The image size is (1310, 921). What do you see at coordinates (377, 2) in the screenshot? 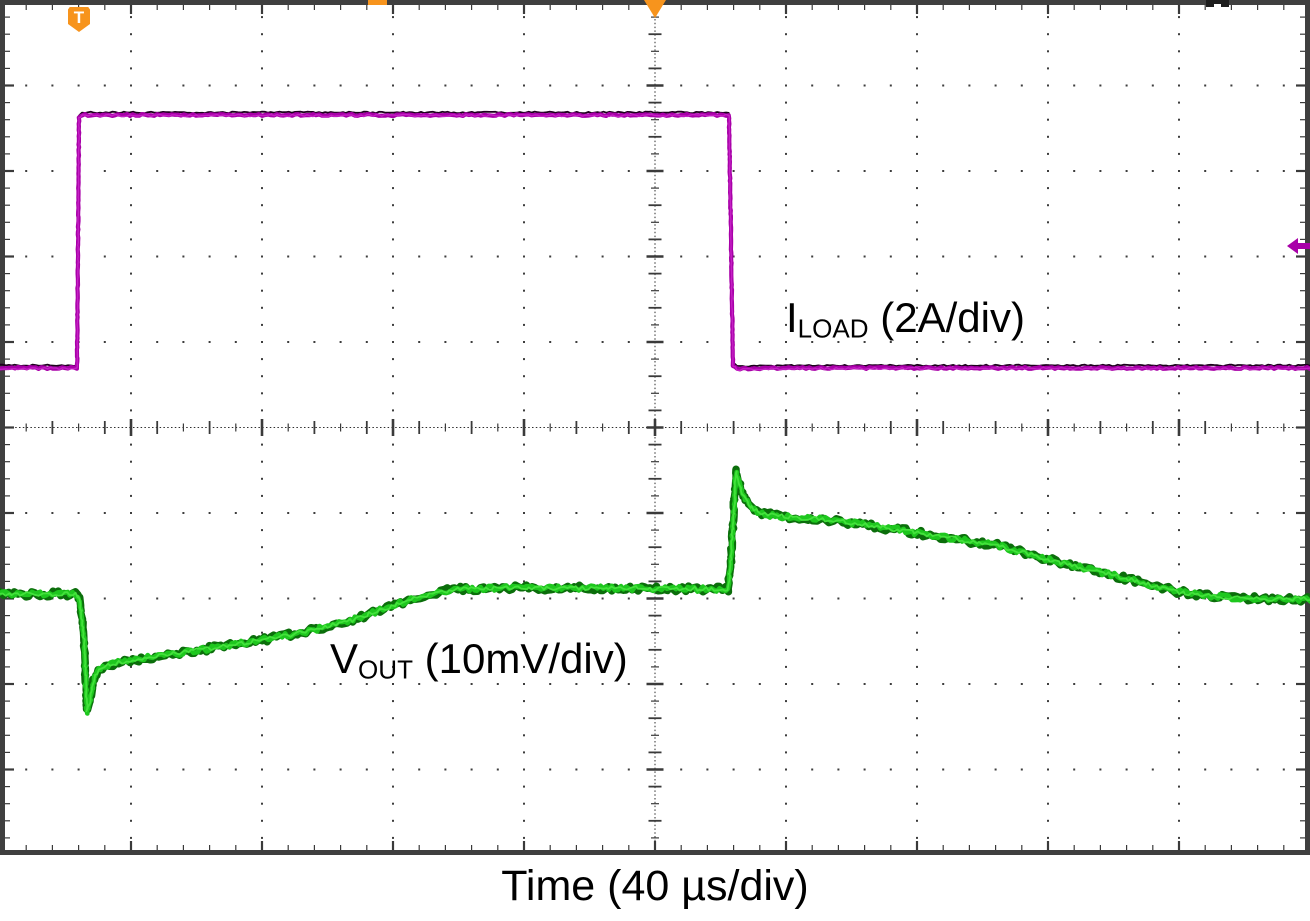
I see `trigger-position-strip-icon` at bounding box center [377, 2].